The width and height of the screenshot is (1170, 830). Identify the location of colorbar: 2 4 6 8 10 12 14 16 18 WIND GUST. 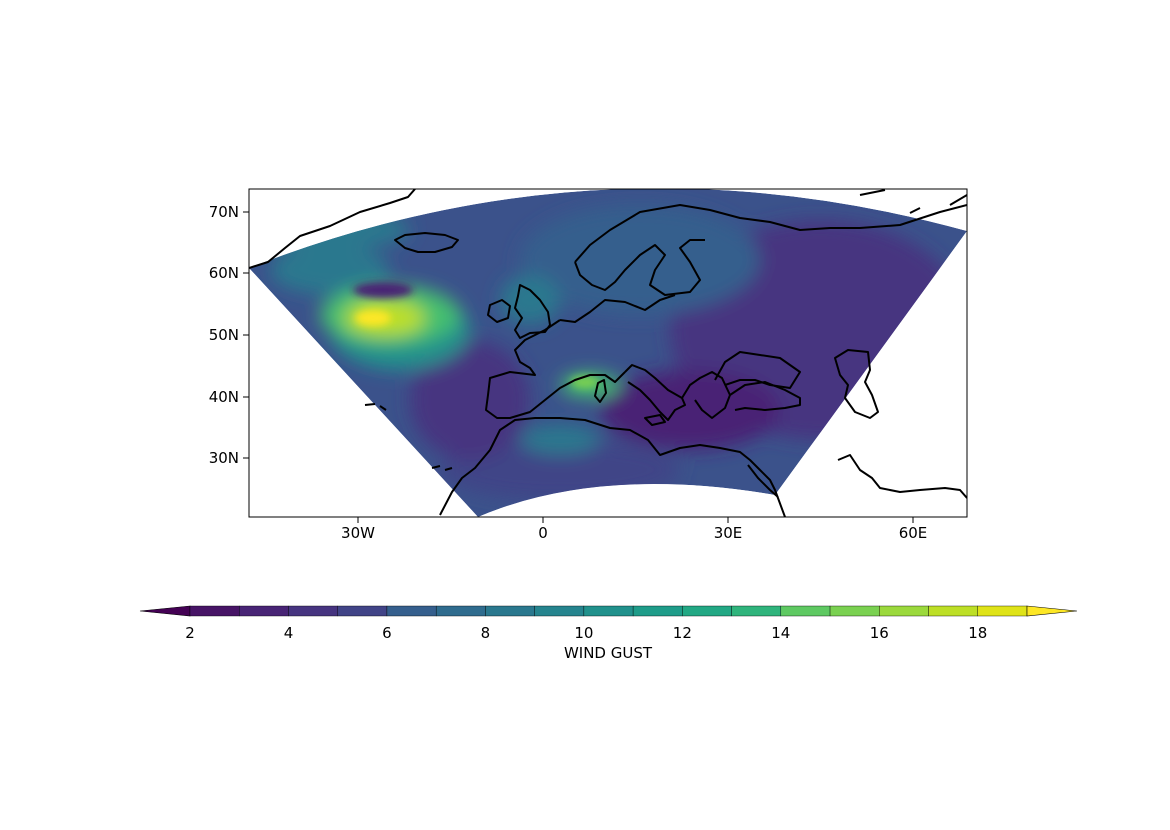
(608, 633).